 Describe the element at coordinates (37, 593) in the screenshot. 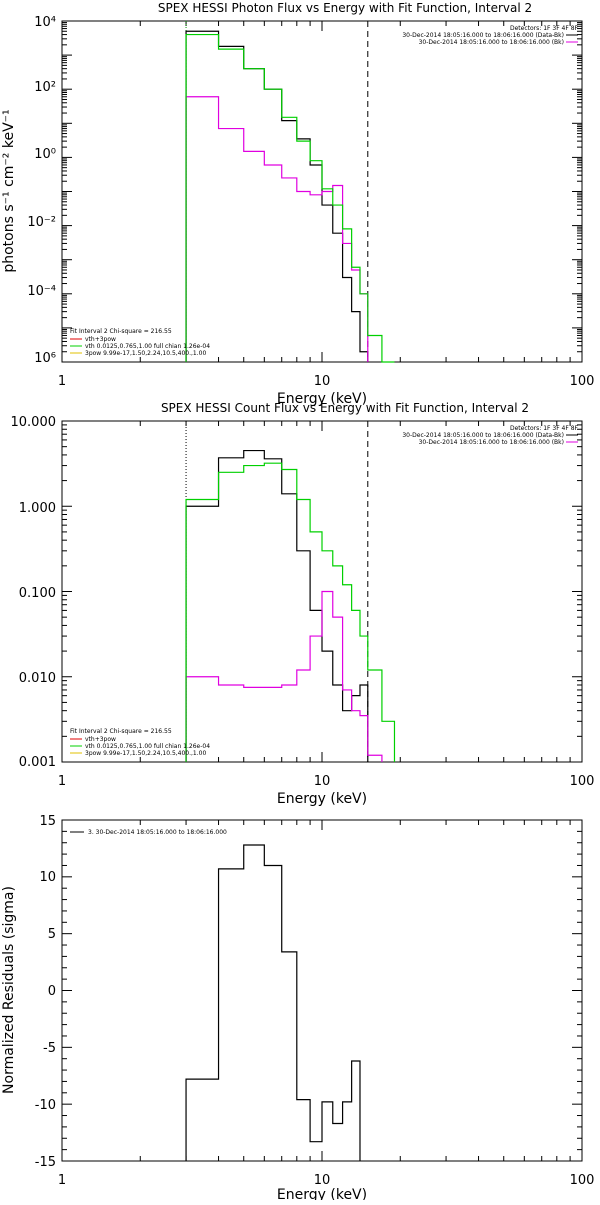

I see `panel2-ytick-2: 0.100` at that location.